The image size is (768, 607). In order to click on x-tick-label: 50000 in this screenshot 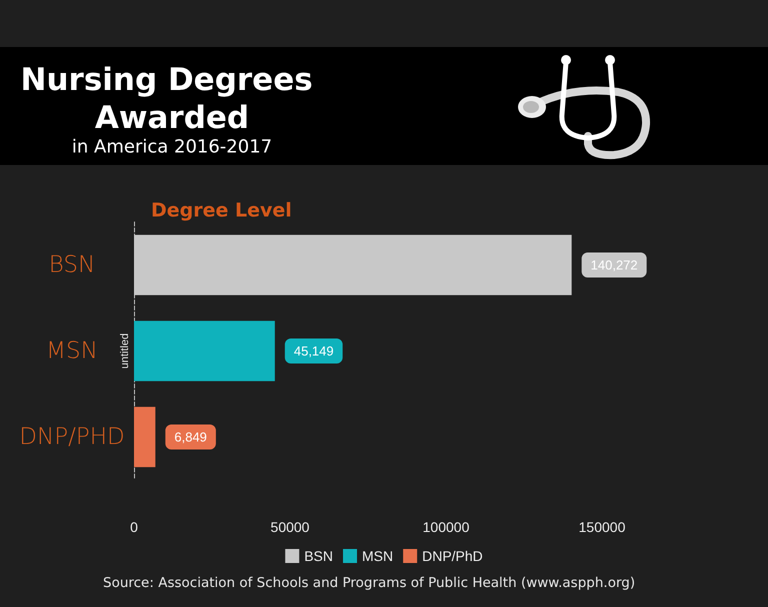, I will do `click(290, 527)`.